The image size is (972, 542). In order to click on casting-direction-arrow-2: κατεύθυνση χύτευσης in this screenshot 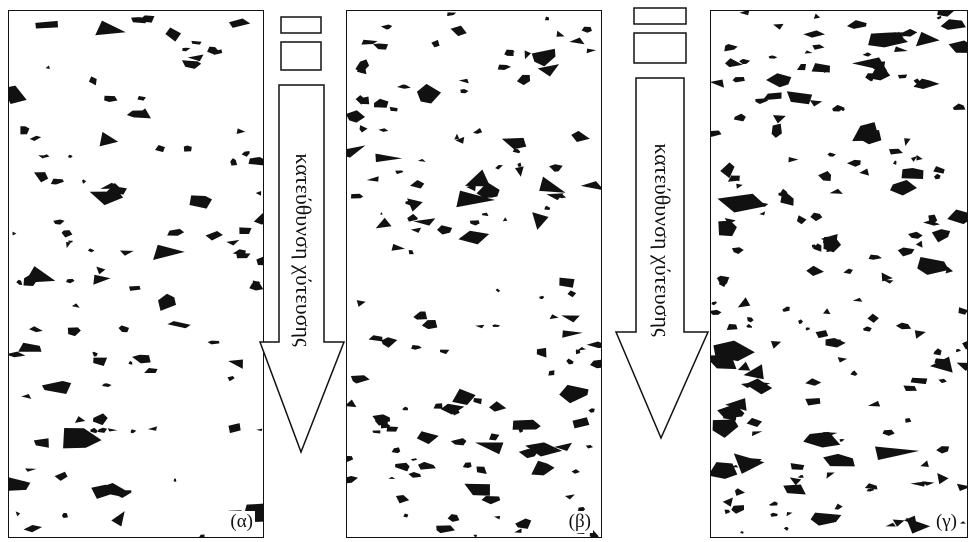, I will do `click(662, 271)`.